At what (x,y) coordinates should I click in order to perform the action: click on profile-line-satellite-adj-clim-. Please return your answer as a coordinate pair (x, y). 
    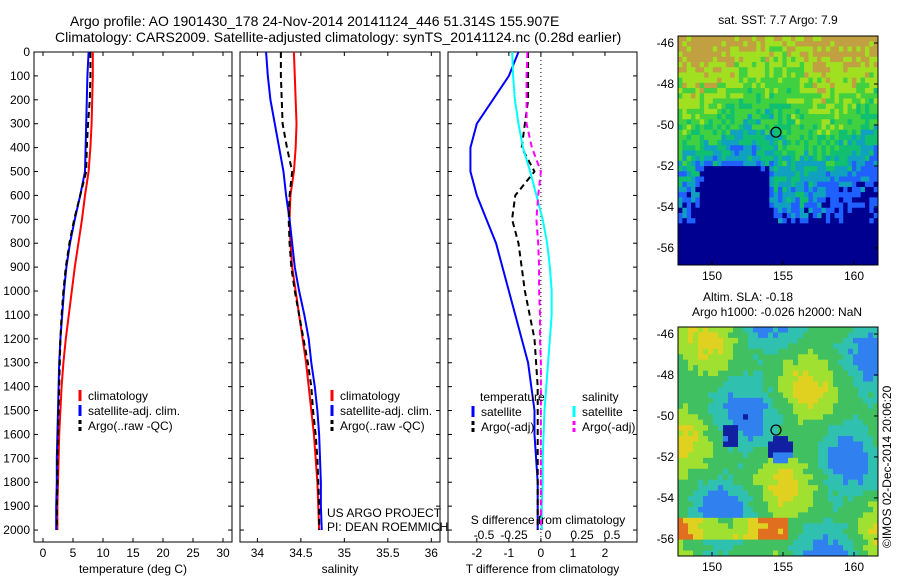
    Looking at the image, I should click on (294, 291).